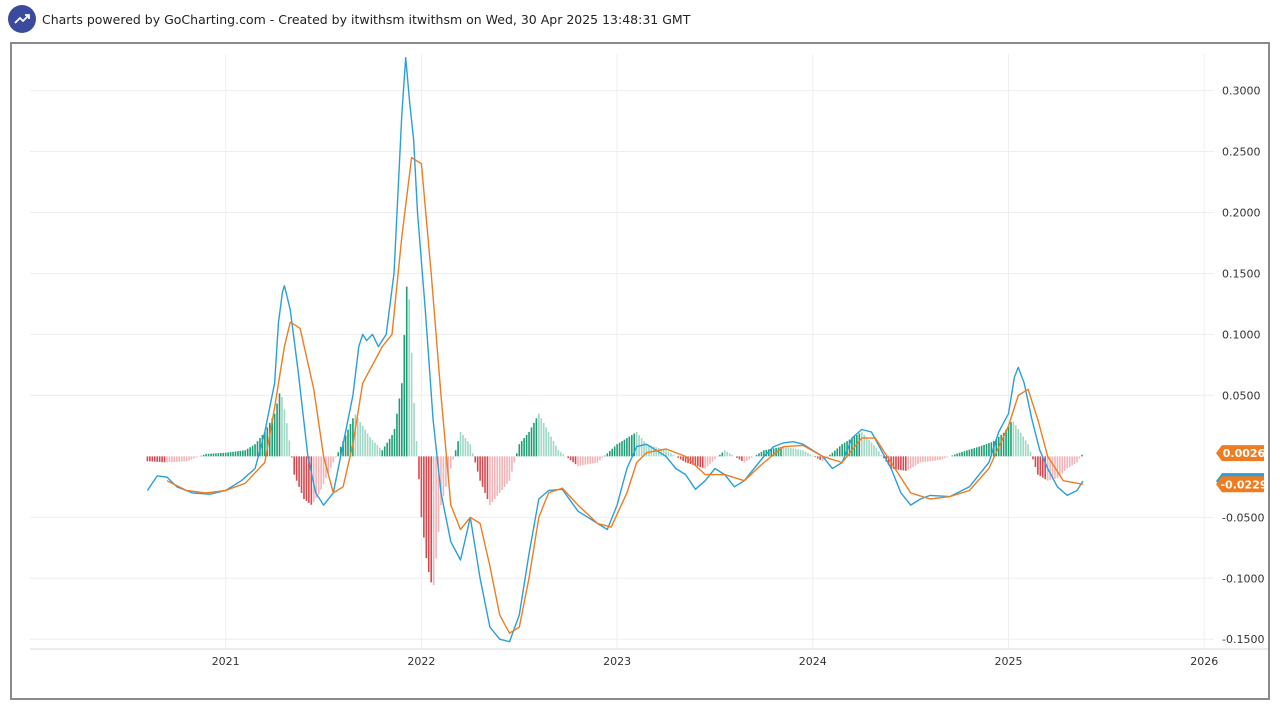 This screenshot has height=706, width=1280. I want to click on y-tick-label: 0.3000, so click(1241, 91).